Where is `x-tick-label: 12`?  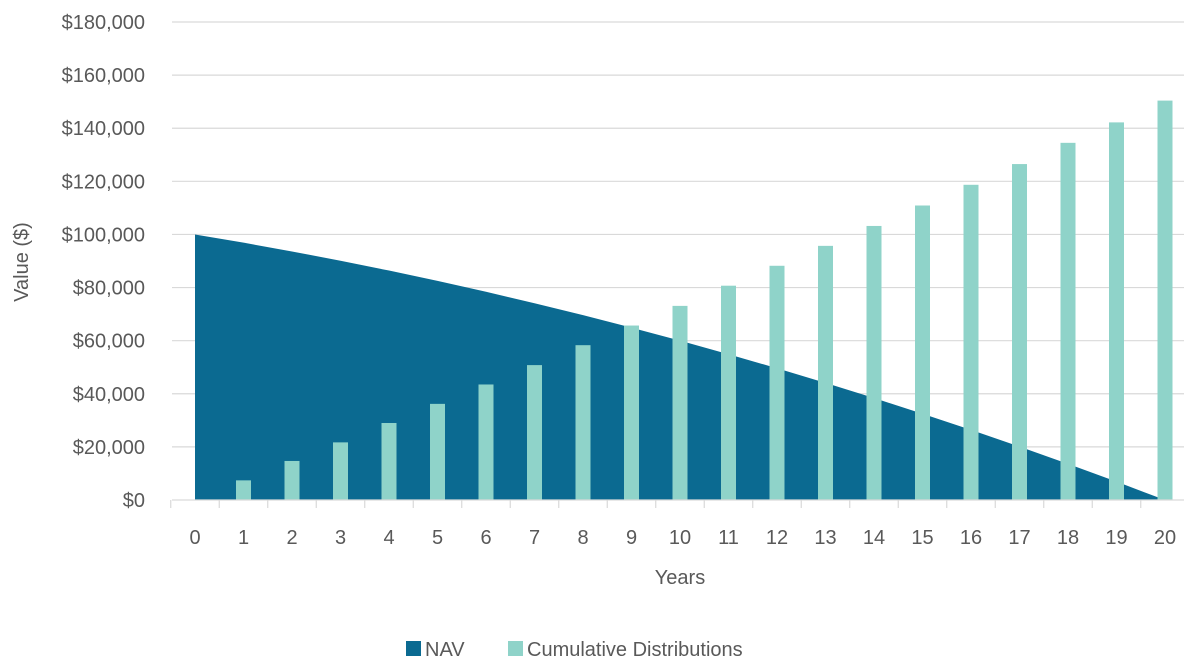 x-tick-label: 12 is located at coordinates (777, 538).